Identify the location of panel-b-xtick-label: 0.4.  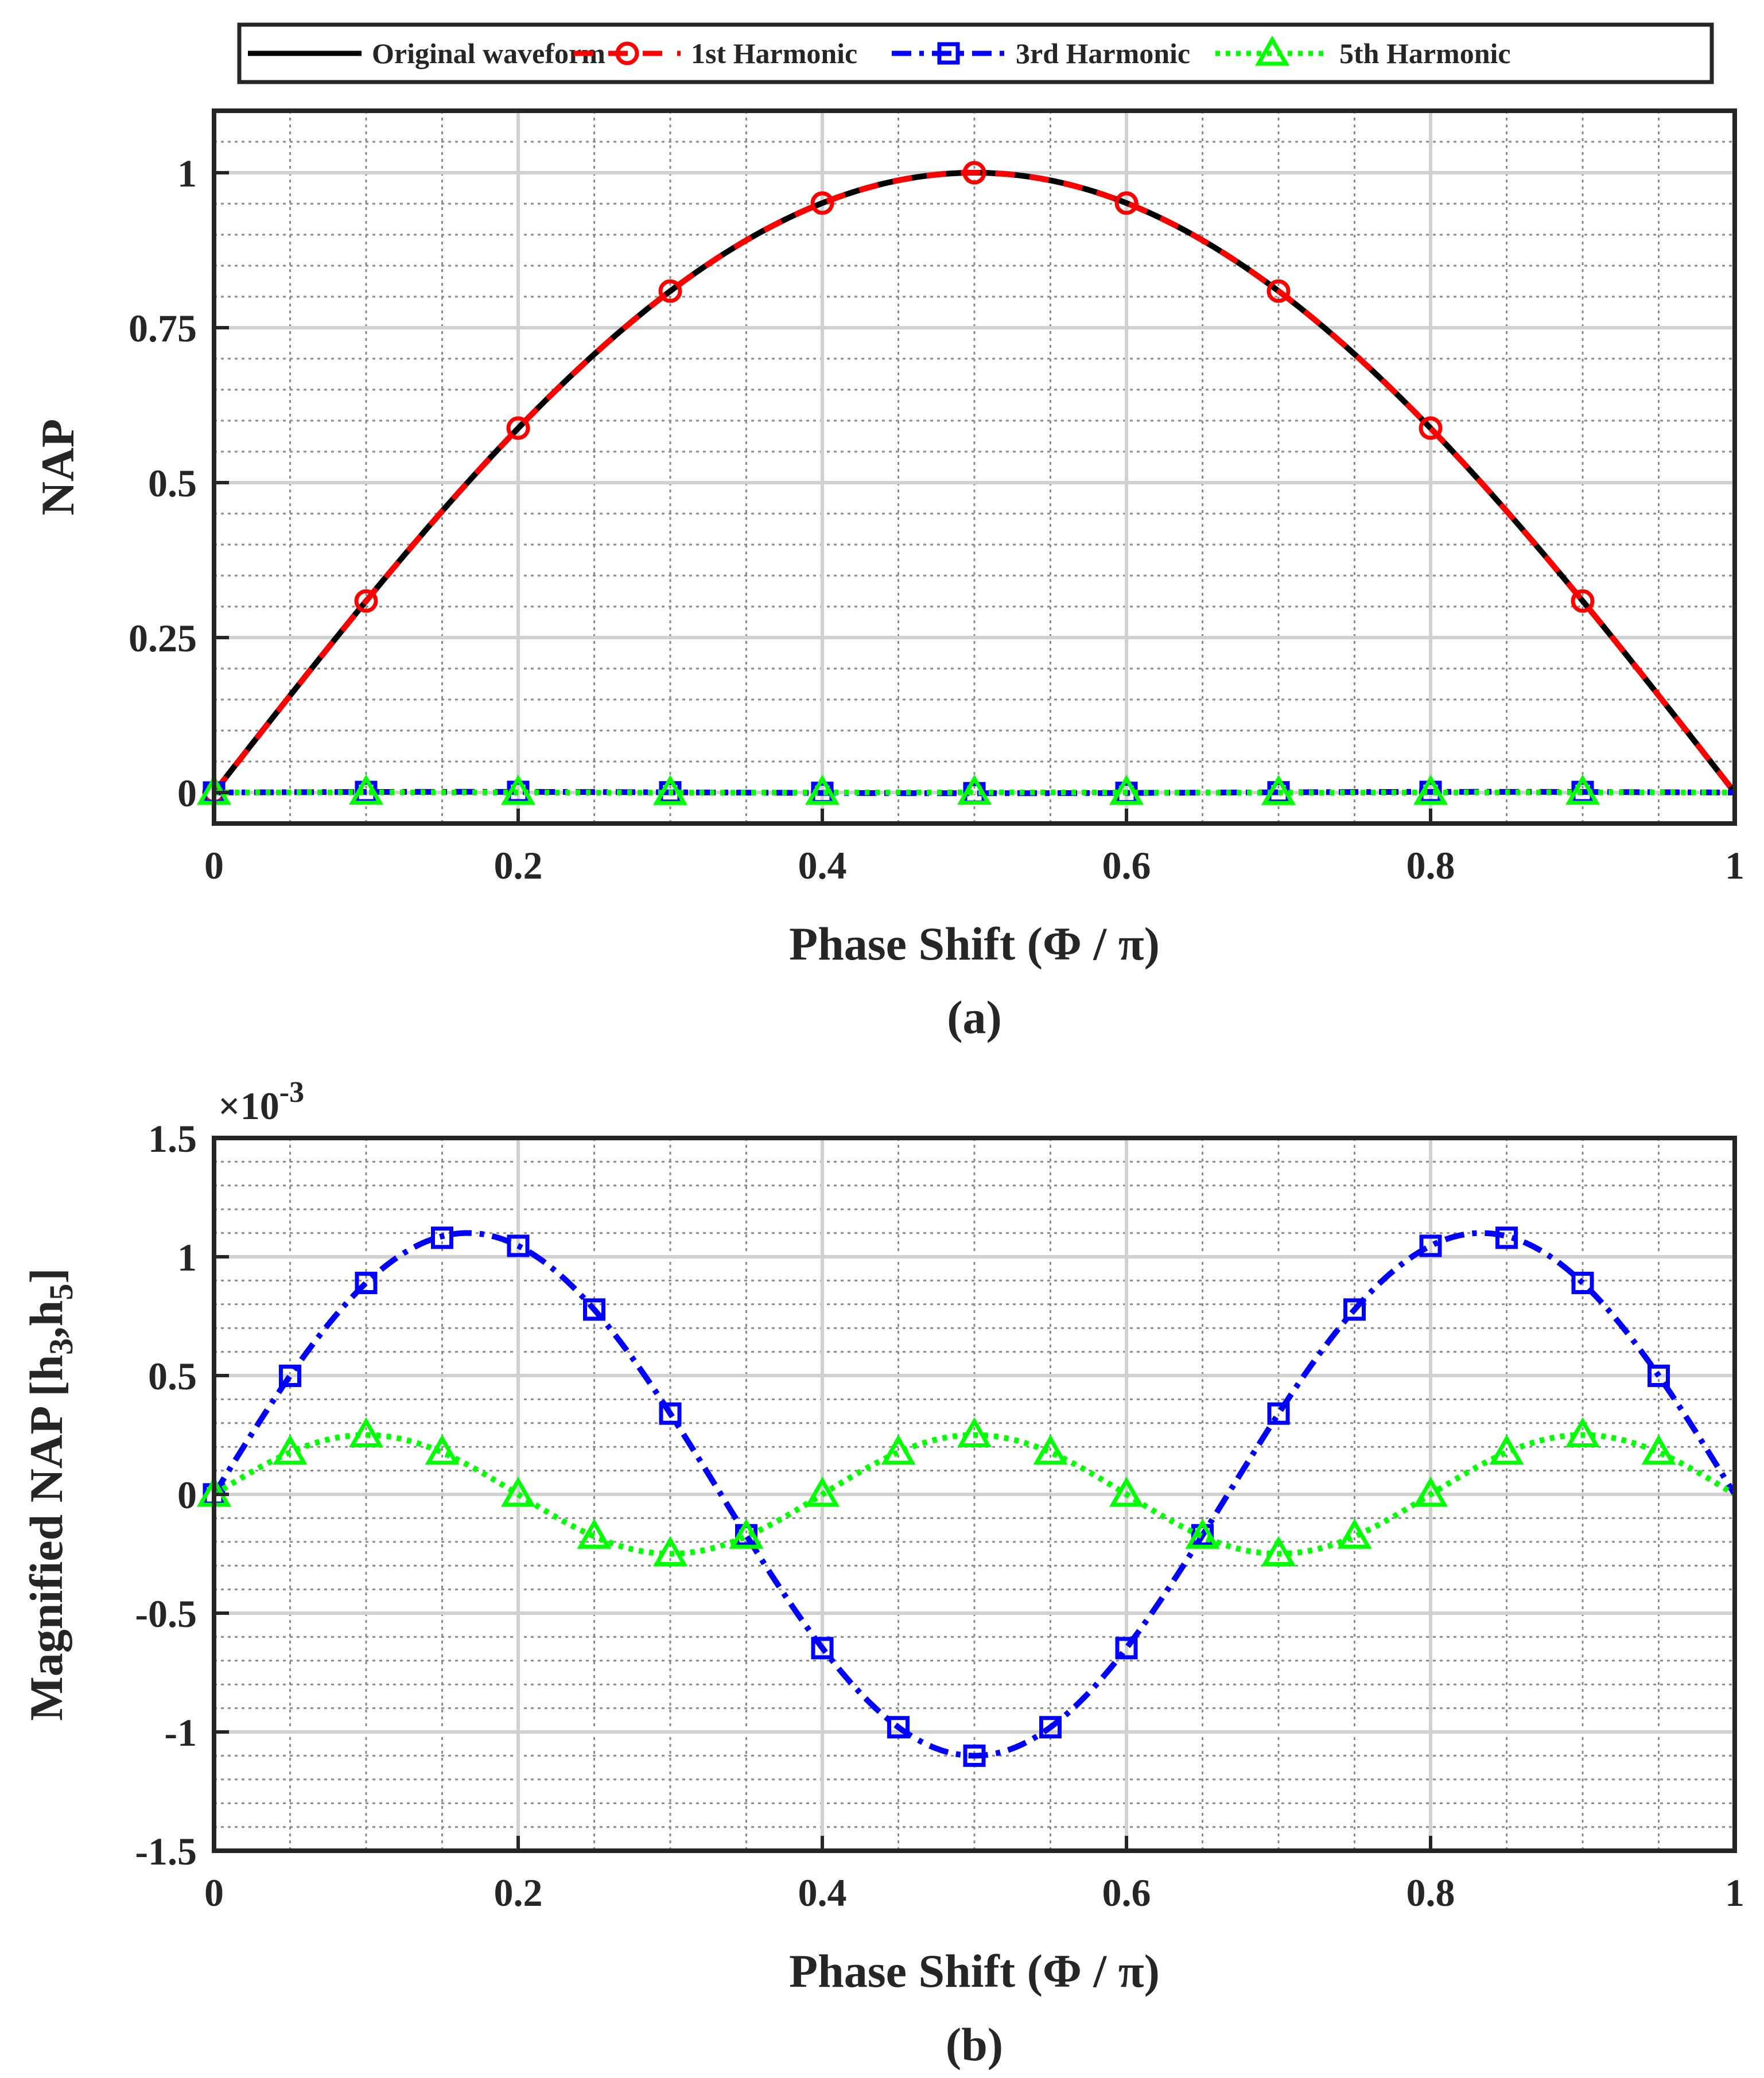
(822, 1893).